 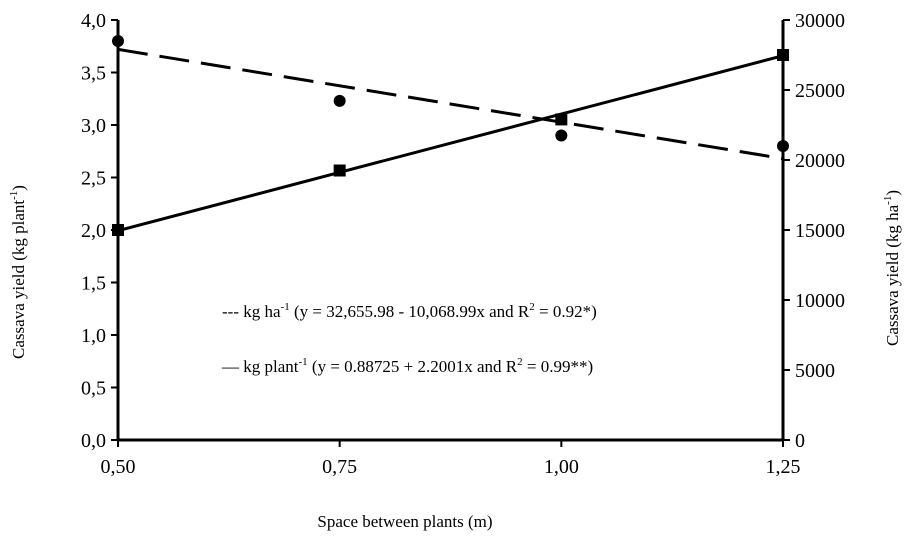 I want to click on y-left-tick-label: 4,0, so click(x=93, y=21).